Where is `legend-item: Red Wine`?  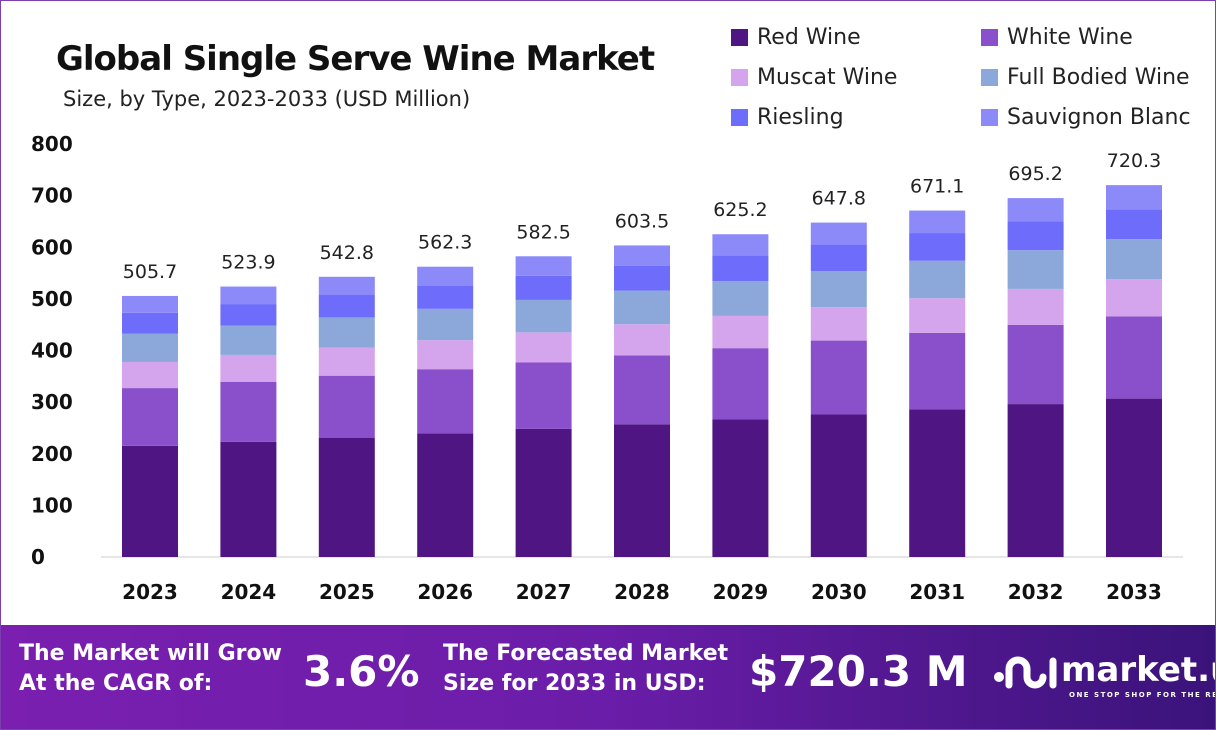 legend-item: Red Wine is located at coordinates (796, 37).